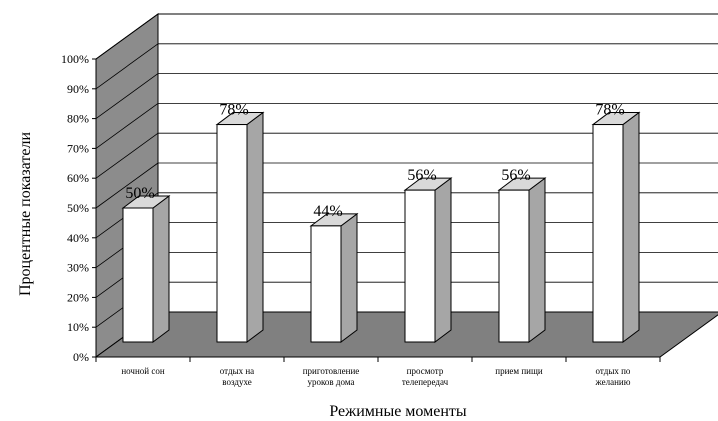 The width and height of the screenshot is (718, 421). I want to click on x-tick-label-line: ночной сон, so click(142, 371).